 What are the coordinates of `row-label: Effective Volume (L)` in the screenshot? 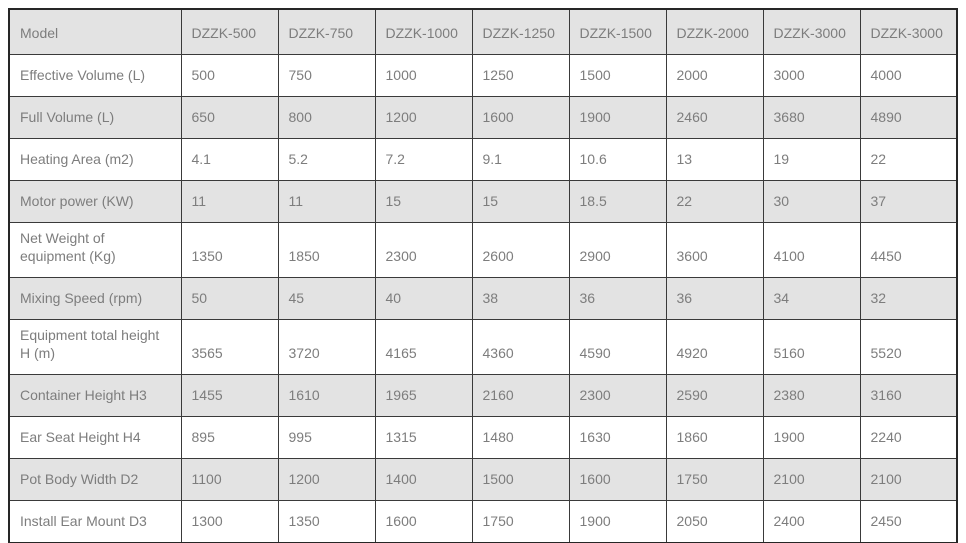 It's located at (95, 75).